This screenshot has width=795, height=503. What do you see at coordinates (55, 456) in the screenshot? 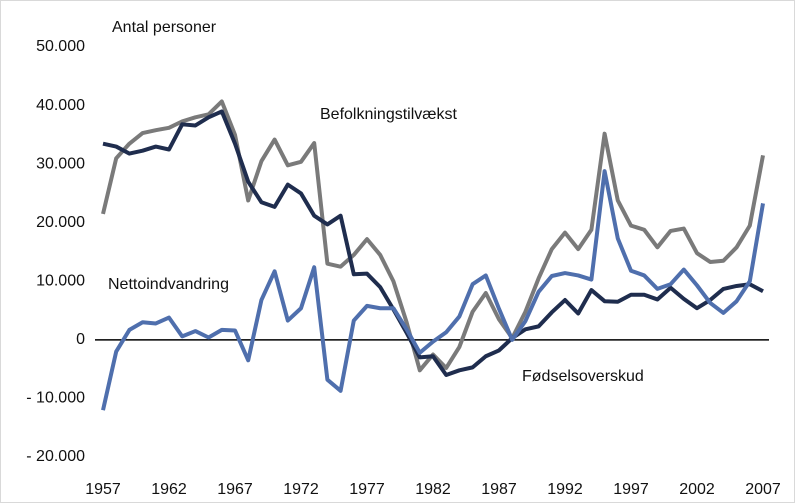
I see `y-tick-label: - 20.000` at bounding box center [55, 456].